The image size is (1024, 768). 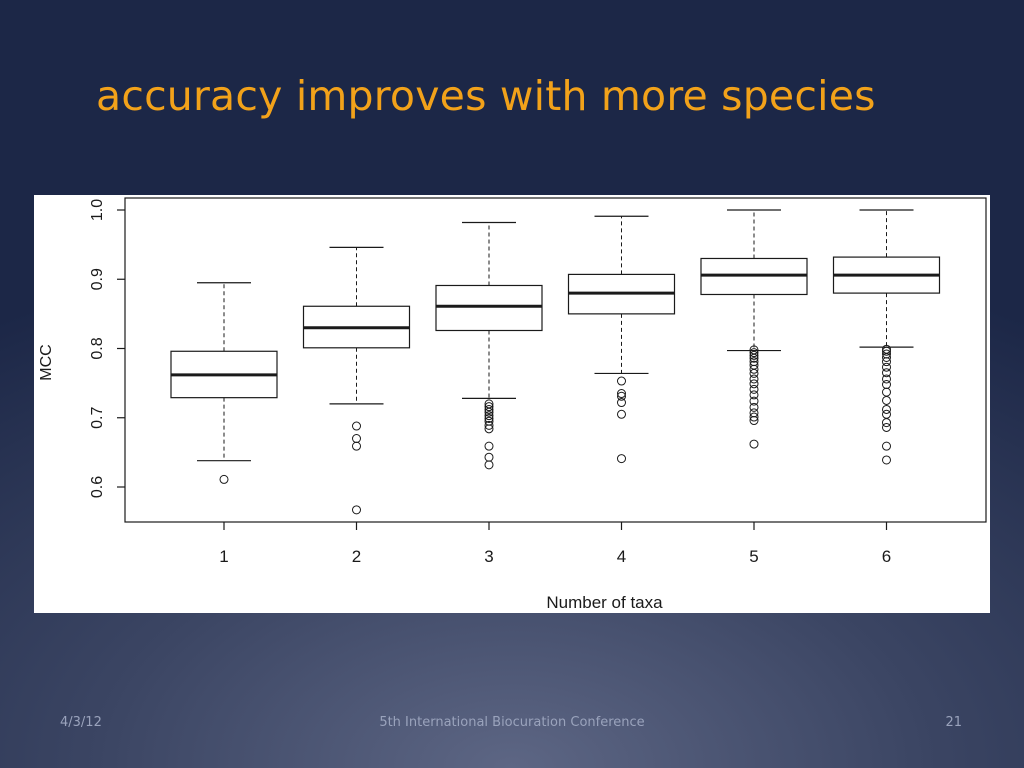 What do you see at coordinates (486, 96) in the screenshot?
I see `slide-title: accuracy improves with more species` at bounding box center [486, 96].